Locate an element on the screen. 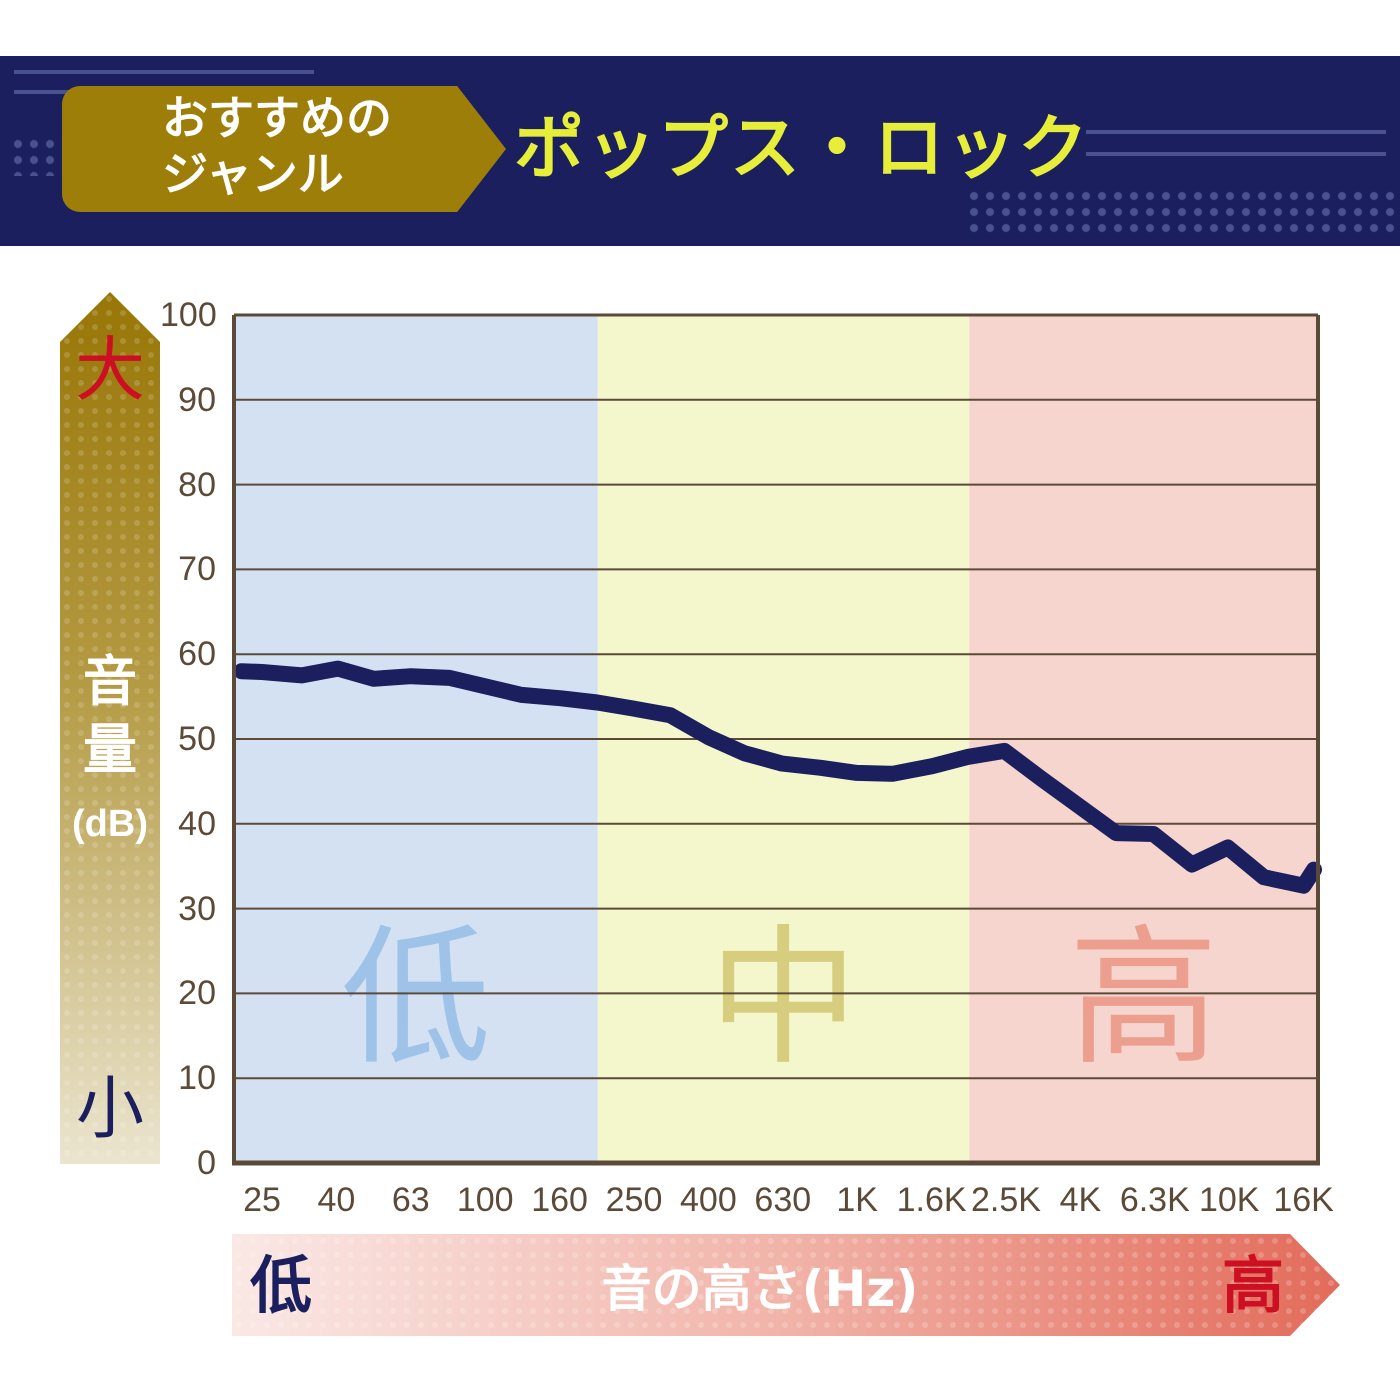  y-axis-low: 小 is located at coordinates (109, 1109).